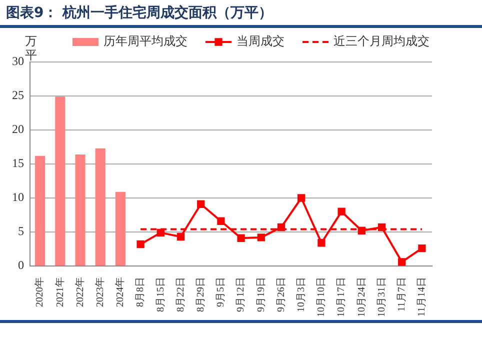 This screenshot has width=482, height=349. What do you see at coordinates (301, 294) in the screenshot?
I see `x-tick-label: 10月3日` at bounding box center [301, 294].